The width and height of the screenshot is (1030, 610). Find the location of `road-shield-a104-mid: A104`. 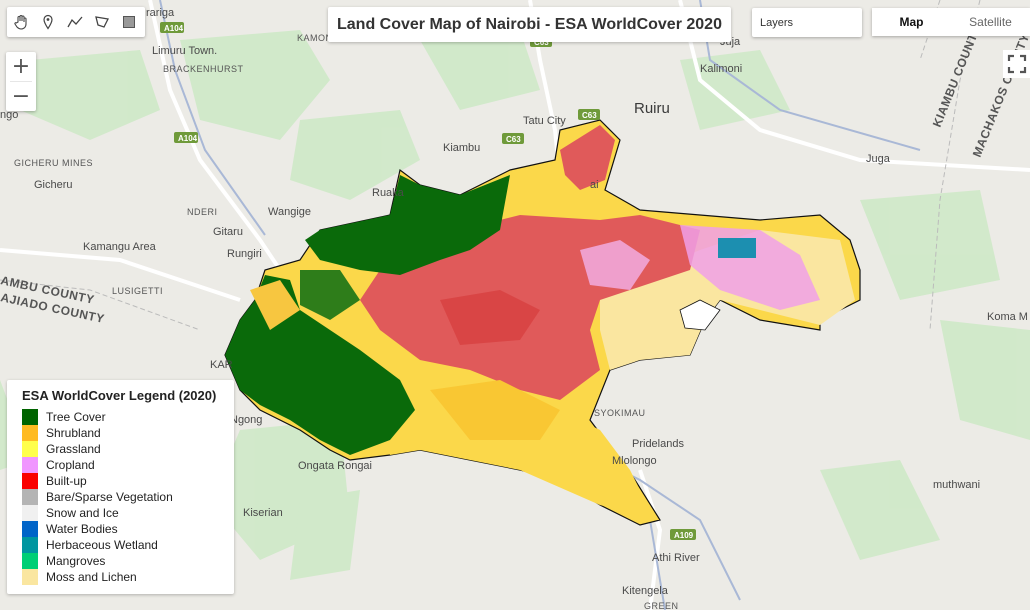

road-shield-a104-mid: A104 is located at coordinates (186, 137).